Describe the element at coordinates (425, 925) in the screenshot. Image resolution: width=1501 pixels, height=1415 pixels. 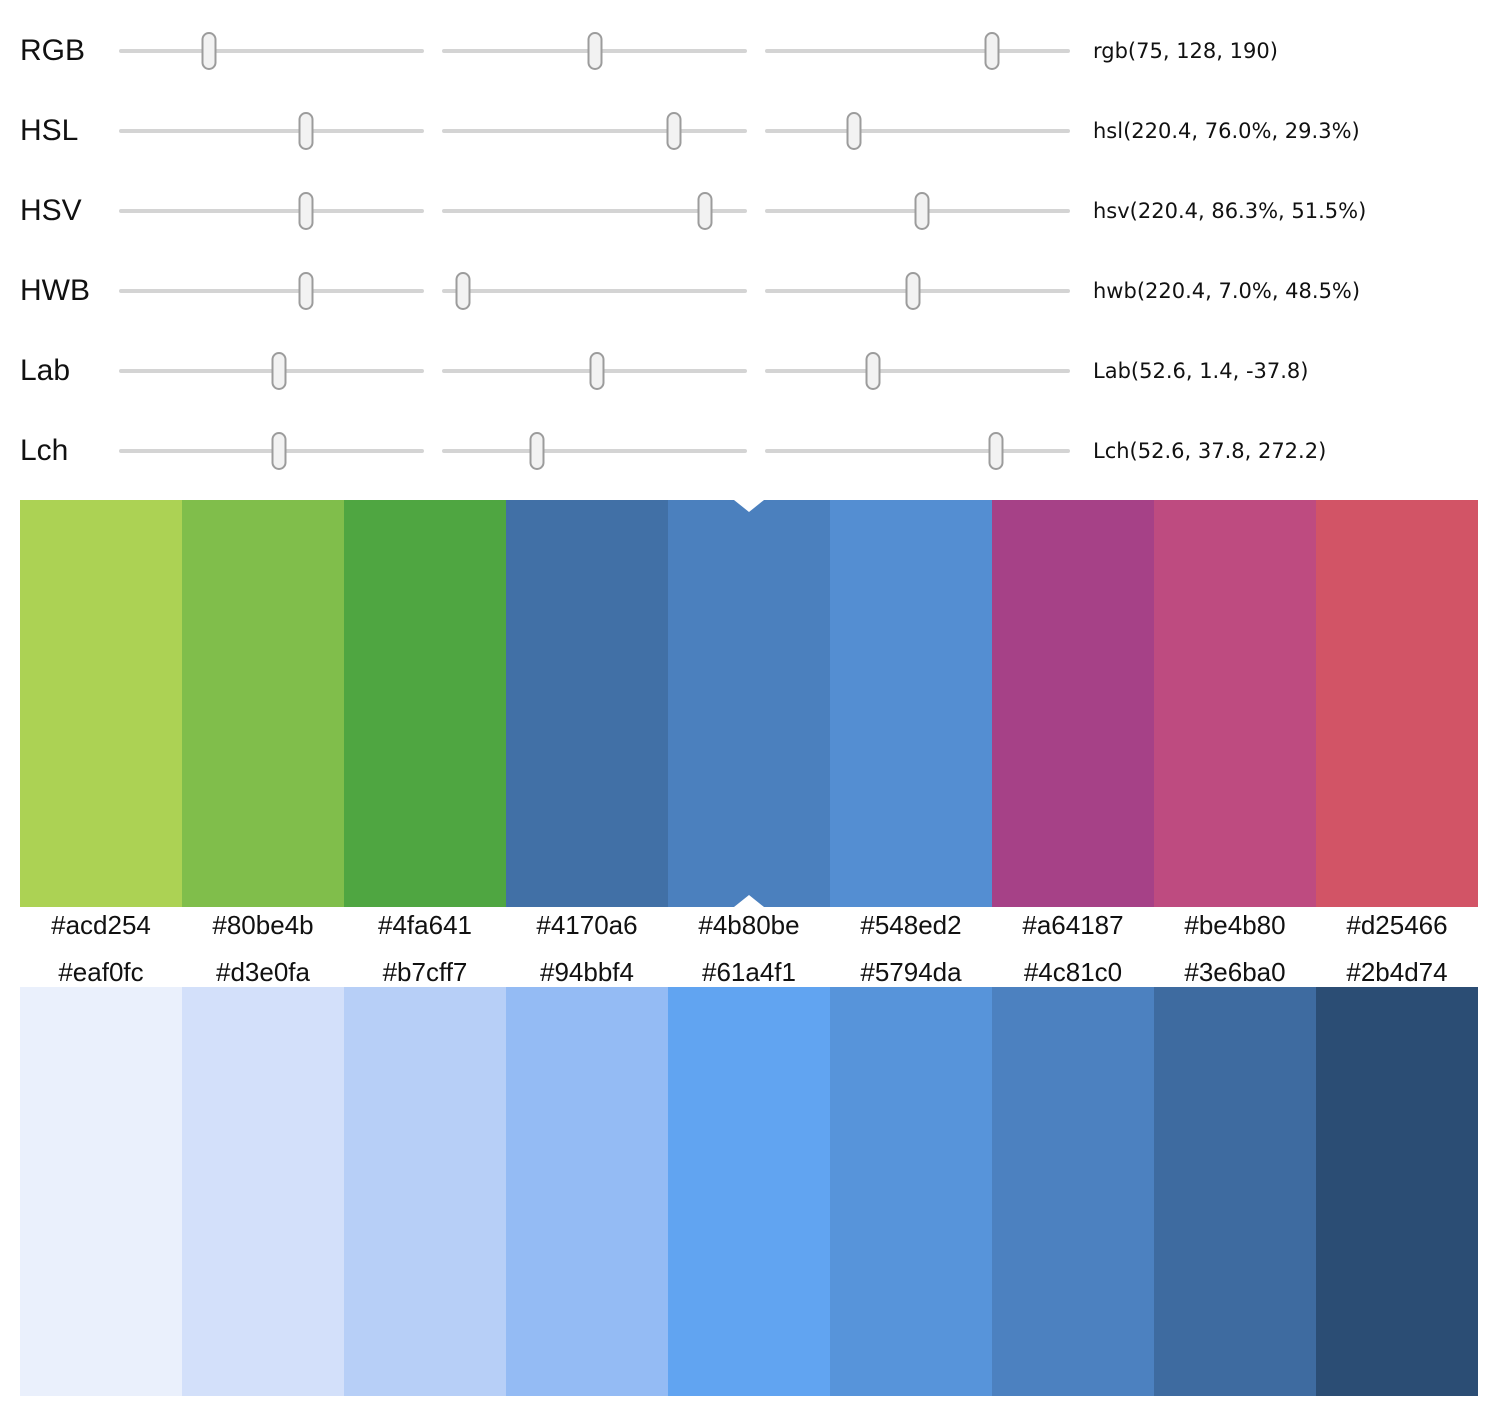
I see `swatch-hex-label: #4fa641` at that location.